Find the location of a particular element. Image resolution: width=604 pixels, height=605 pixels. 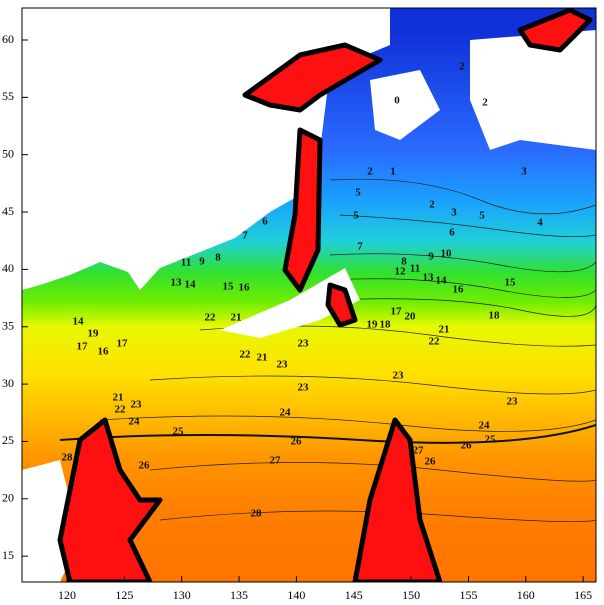

y-tick-label: 35 is located at coordinates (8, 326).